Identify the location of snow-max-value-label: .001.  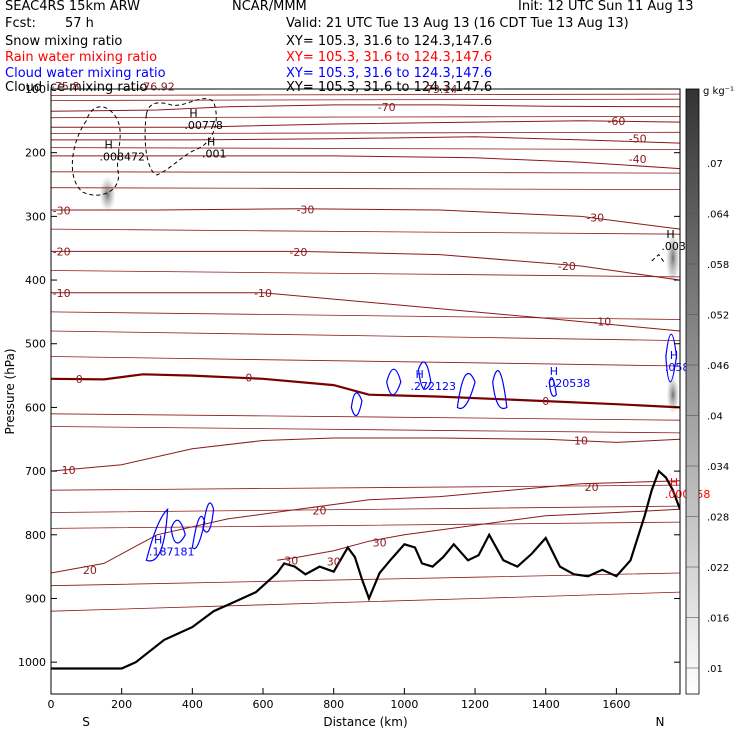
(214, 154).